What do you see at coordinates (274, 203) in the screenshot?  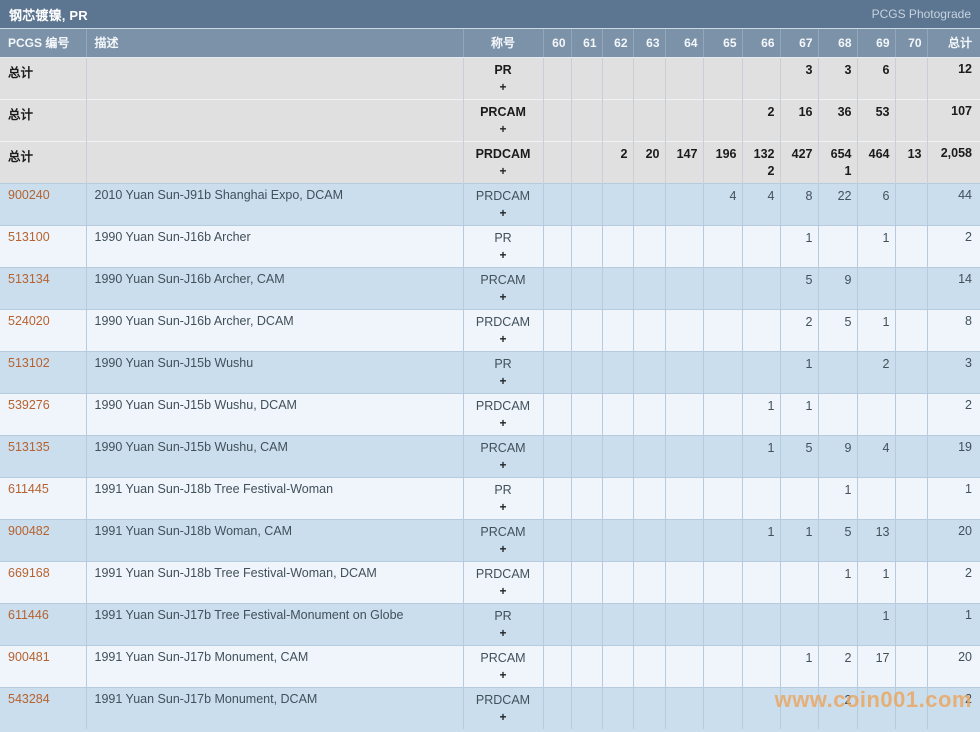 I see `description-cell: 2010 Yuan Sun-J91b Shanghai Expo, DCAM` at bounding box center [274, 203].